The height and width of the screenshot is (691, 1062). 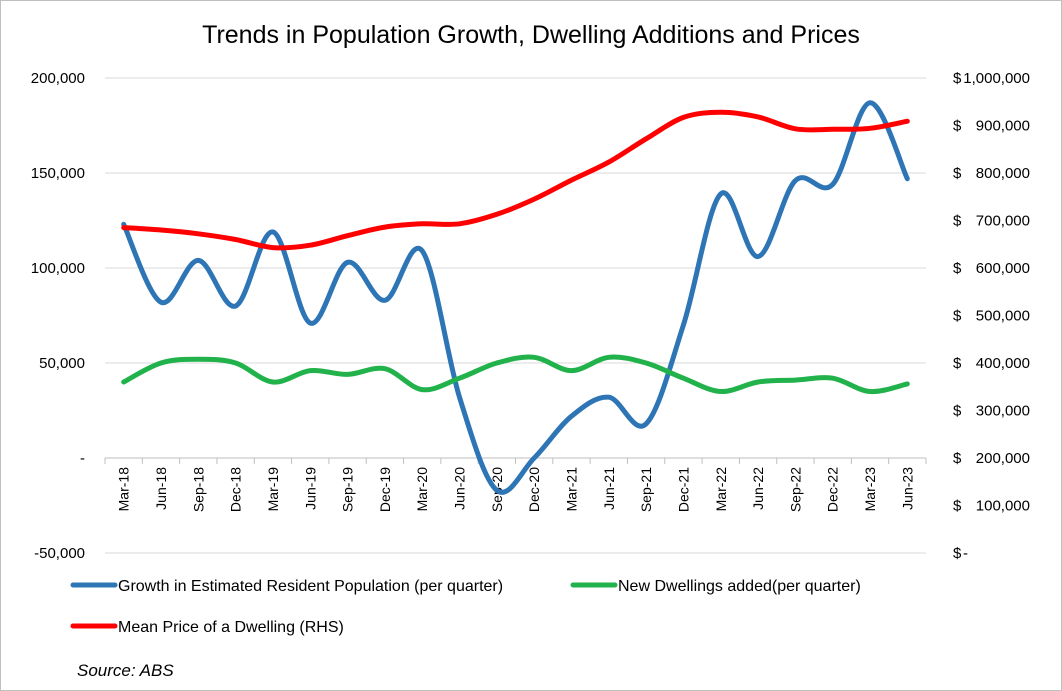 I want to click on x-tick-label: Dec-21, so click(x=683, y=489).